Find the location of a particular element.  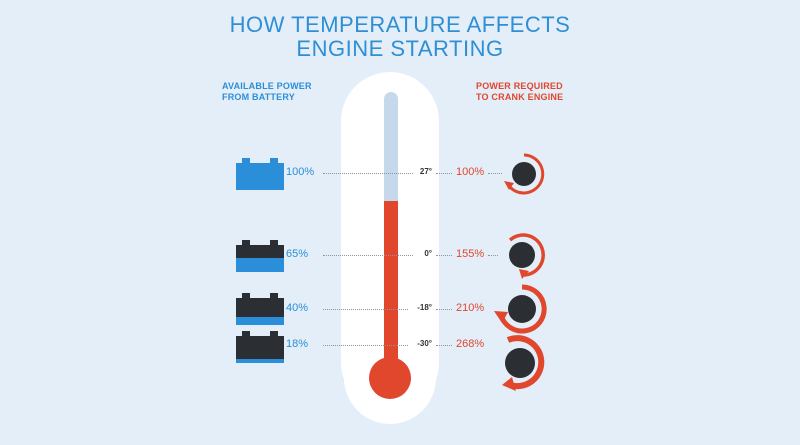

available-power-heading-line-2: FROM BATTERY is located at coordinates (258, 97).